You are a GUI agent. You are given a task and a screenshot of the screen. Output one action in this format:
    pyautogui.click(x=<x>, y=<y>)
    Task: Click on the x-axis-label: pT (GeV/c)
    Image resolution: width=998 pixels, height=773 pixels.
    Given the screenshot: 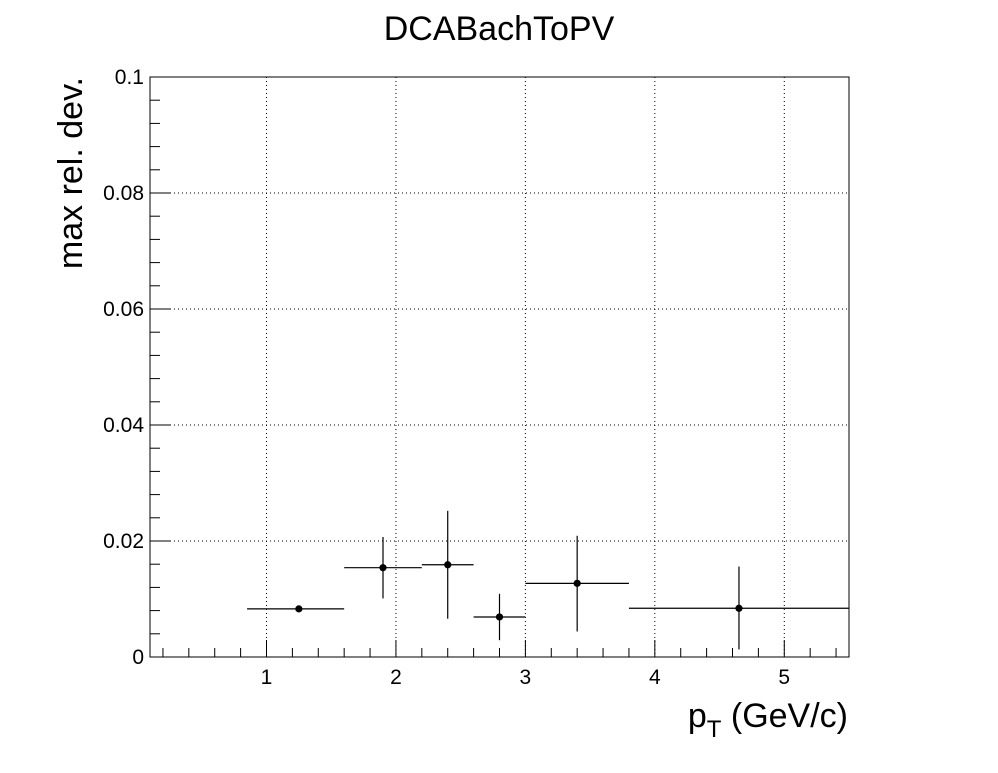 What is the action you would take?
    pyautogui.click(x=768, y=720)
    